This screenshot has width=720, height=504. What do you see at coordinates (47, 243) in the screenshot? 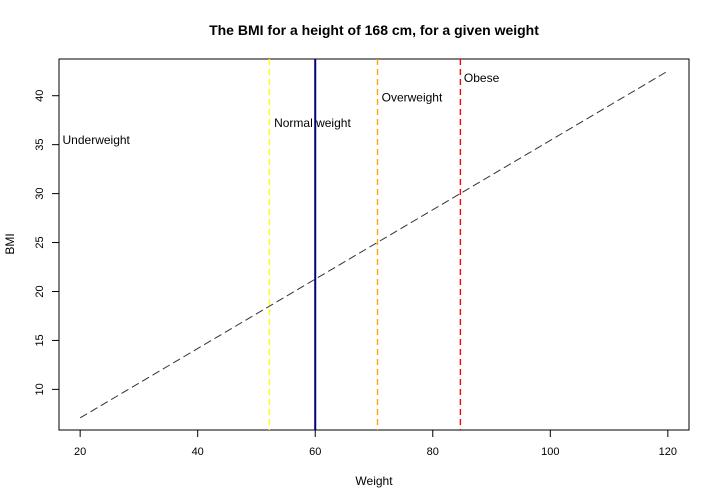
I see `y-axis: 10 15 20 25 30 35 40` at bounding box center [47, 243].